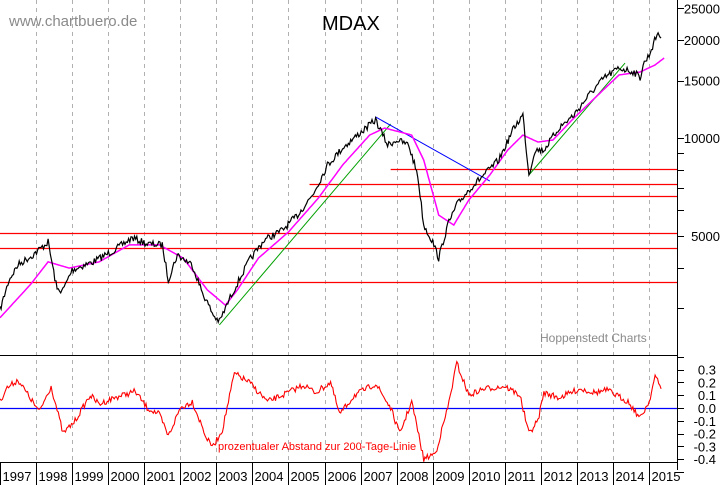 This screenshot has width=723, height=485. What do you see at coordinates (707, 370) in the screenshot?
I see `oscillator-tick-label: 0.3` at bounding box center [707, 370].